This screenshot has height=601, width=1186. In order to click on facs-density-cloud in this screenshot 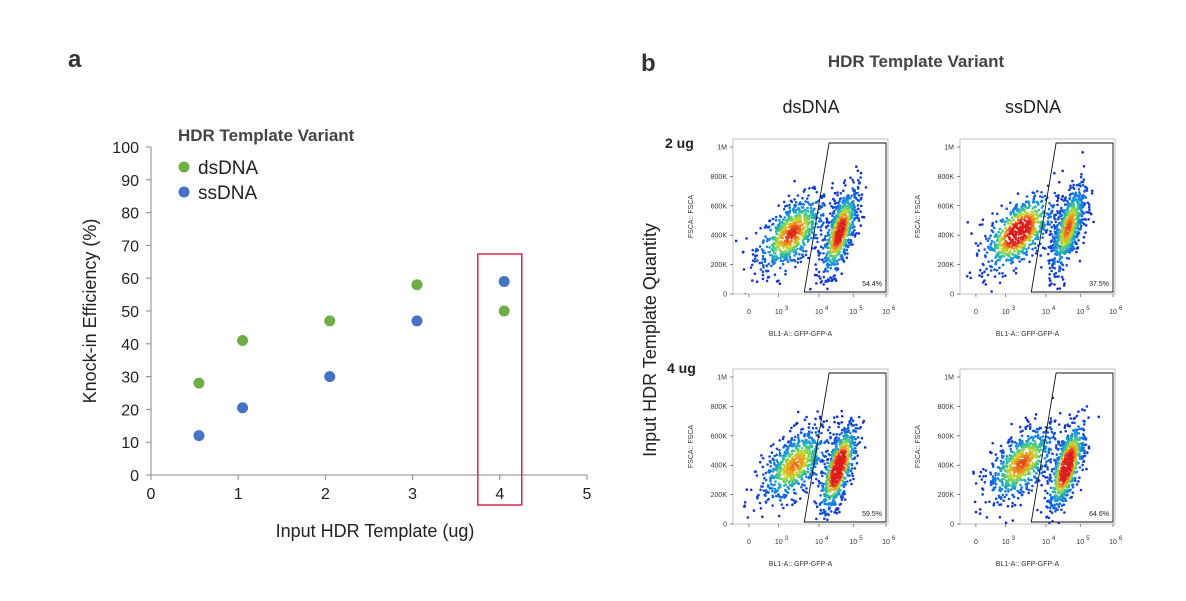, I will do `click(801, 229)`.